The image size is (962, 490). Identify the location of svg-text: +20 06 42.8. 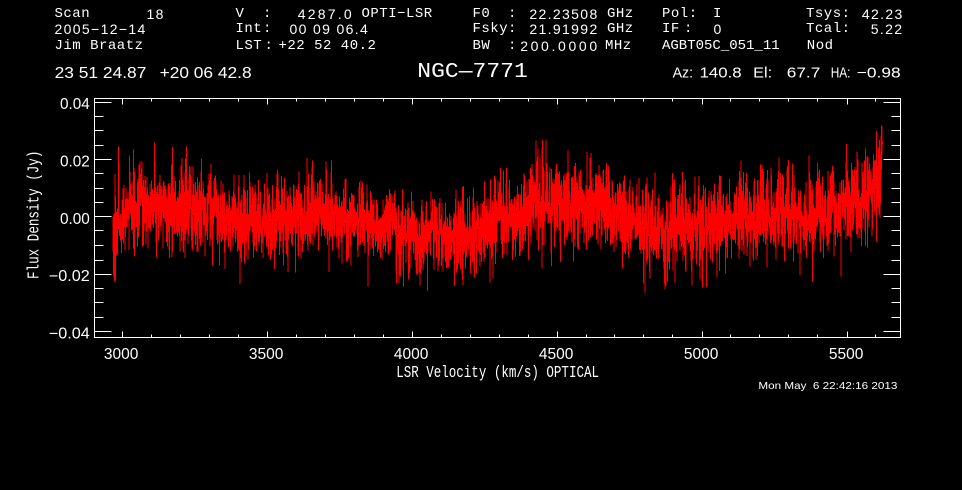
(206, 73).